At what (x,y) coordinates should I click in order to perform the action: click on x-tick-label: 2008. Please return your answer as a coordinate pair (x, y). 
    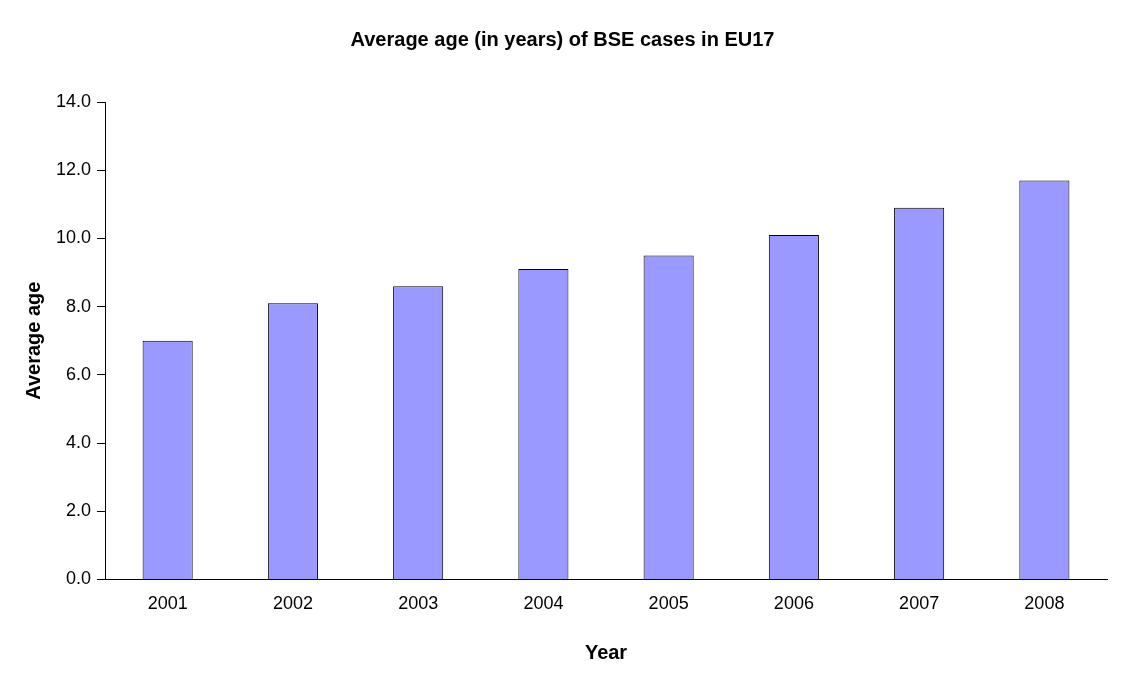
    Looking at the image, I should click on (1044, 603).